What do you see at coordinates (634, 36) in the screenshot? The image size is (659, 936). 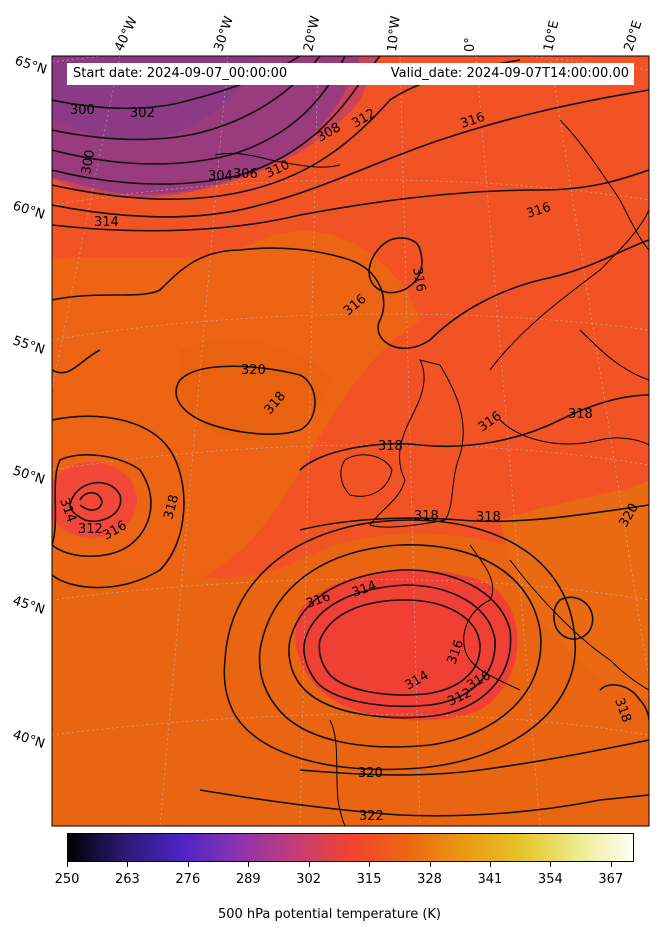 I see `lon-label: 20°E` at bounding box center [634, 36].